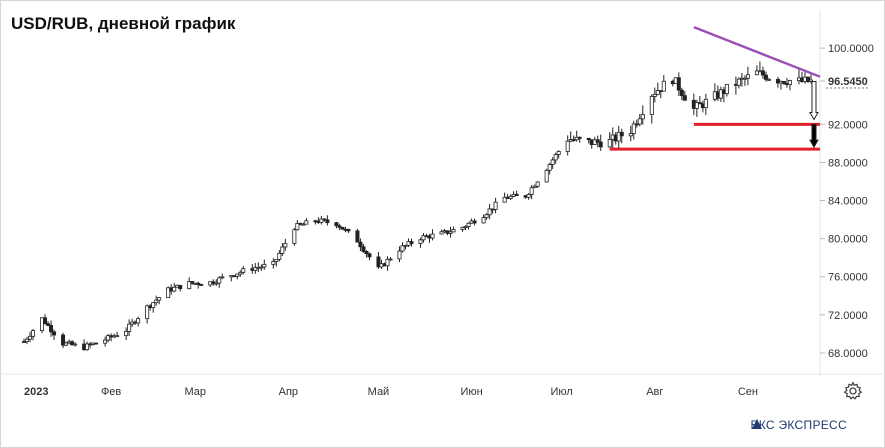 The height and width of the screenshot is (448, 885). Describe the element at coordinates (851, 49) in the screenshot. I see `y-tick-label: 100.0000` at that location.